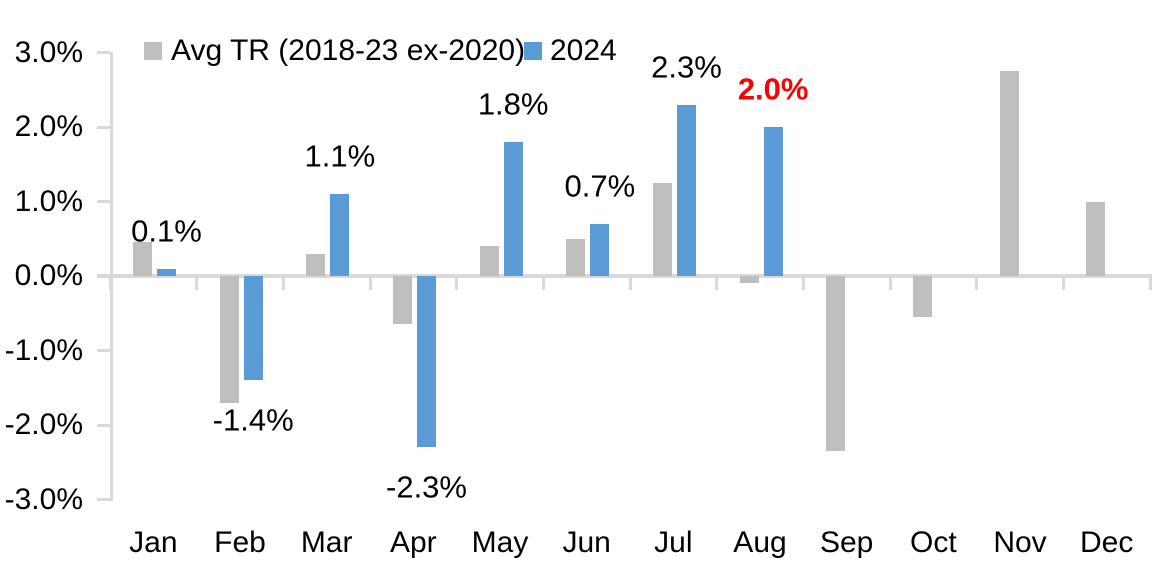 Image resolution: width=1152 pixels, height=570 pixels. Describe the element at coordinates (402, 300) in the screenshot. I see `bar-avg-tr-apr` at that location.